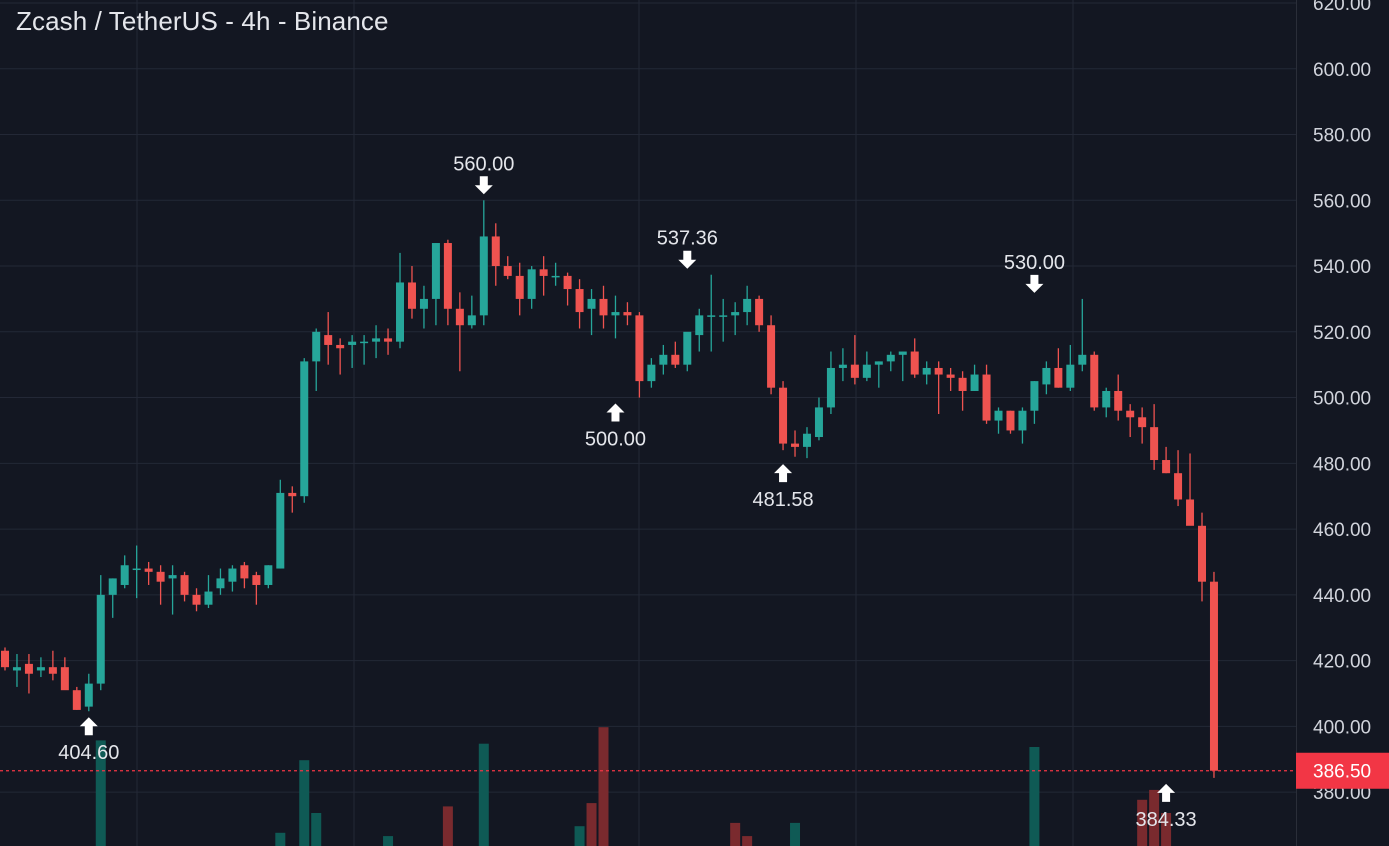  What do you see at coordinates (1166, 820) in the screenshot?
I see `annotation-label: 384.33` at bounding box center [1166, 820].